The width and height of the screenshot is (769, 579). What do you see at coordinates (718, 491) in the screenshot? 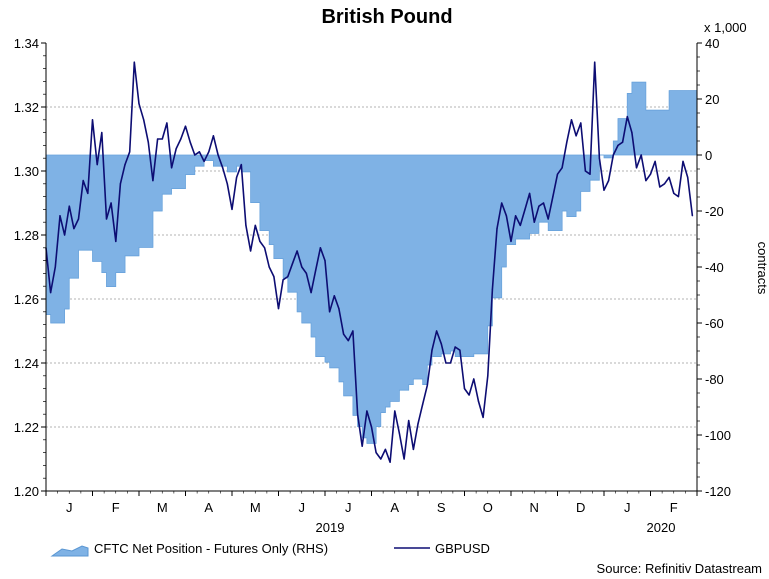
I see `right-tick-label: -120` at bounding box center [718, 491].